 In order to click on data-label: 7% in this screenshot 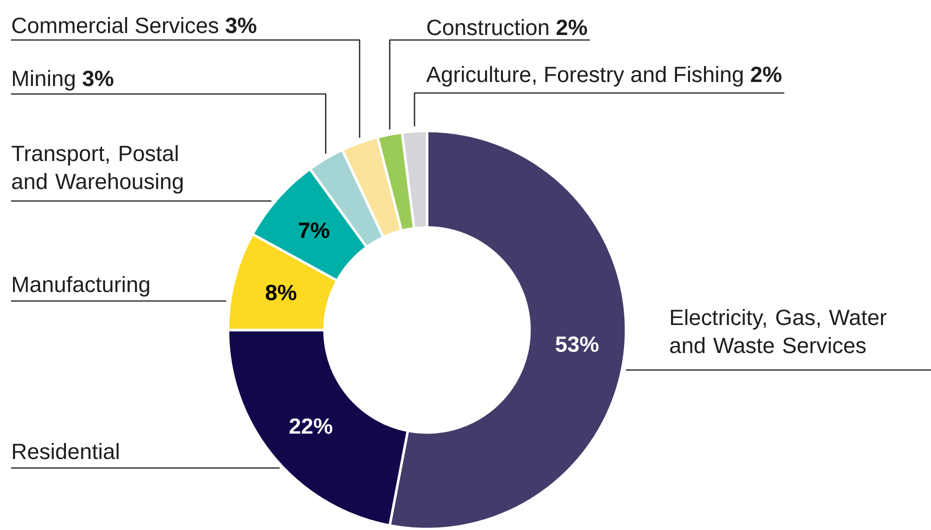, I will do `click(314, 230)`.